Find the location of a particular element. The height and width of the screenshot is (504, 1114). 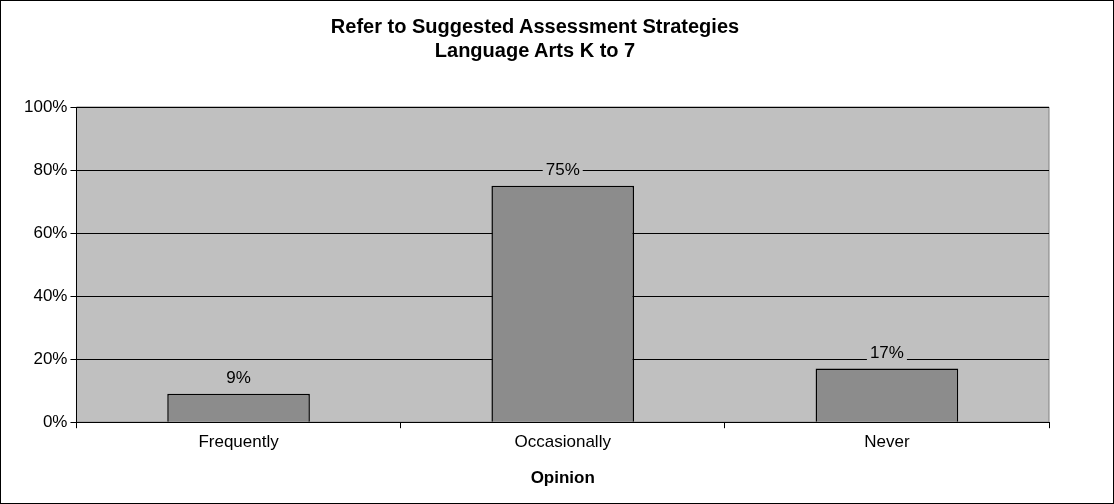

chart-title: Refer to Suggested Assessment Strategies Language Arts K to 7 is located at coordinates (535, 37).